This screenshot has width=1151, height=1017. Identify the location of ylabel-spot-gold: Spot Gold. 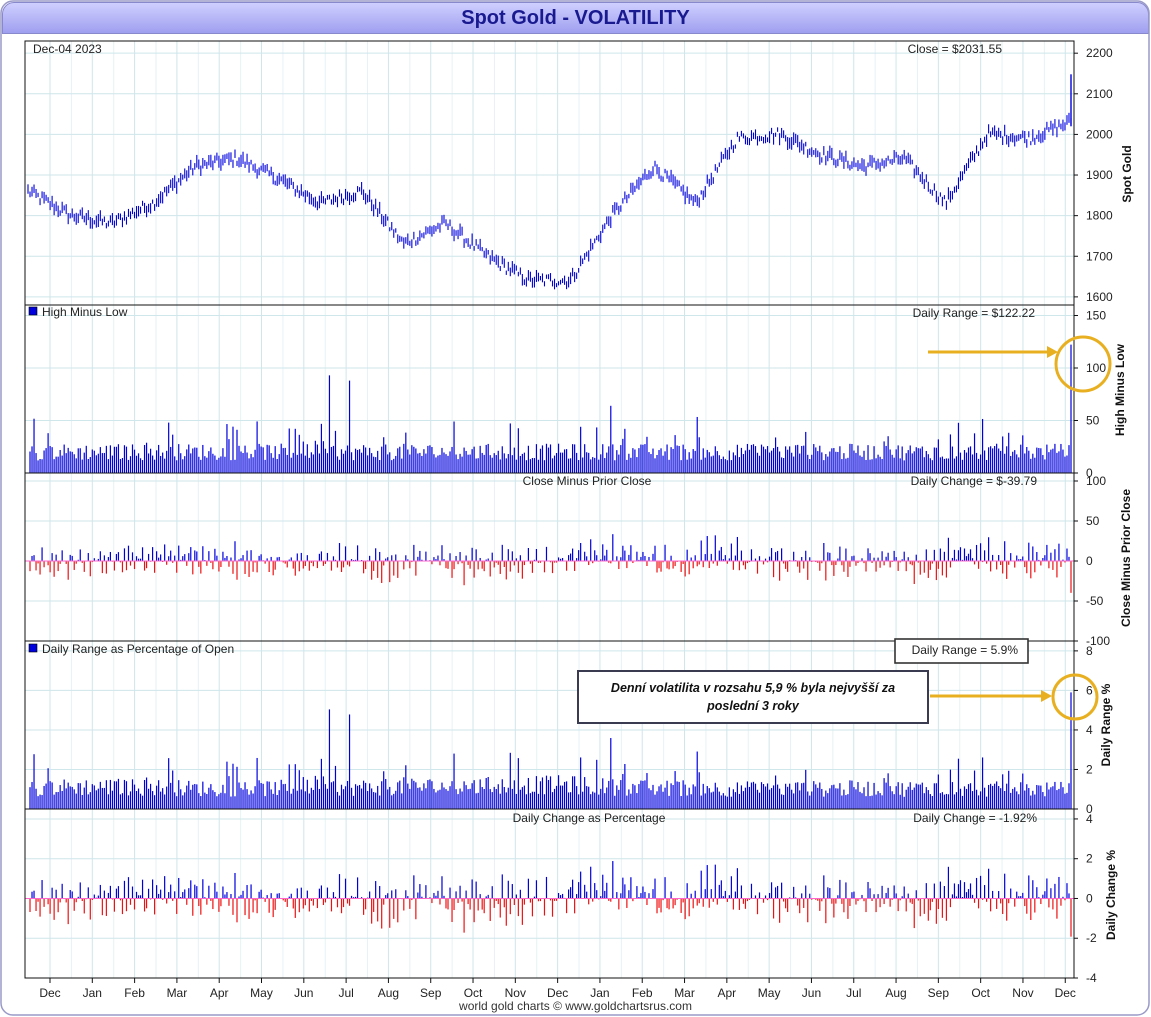
(1127, 173).